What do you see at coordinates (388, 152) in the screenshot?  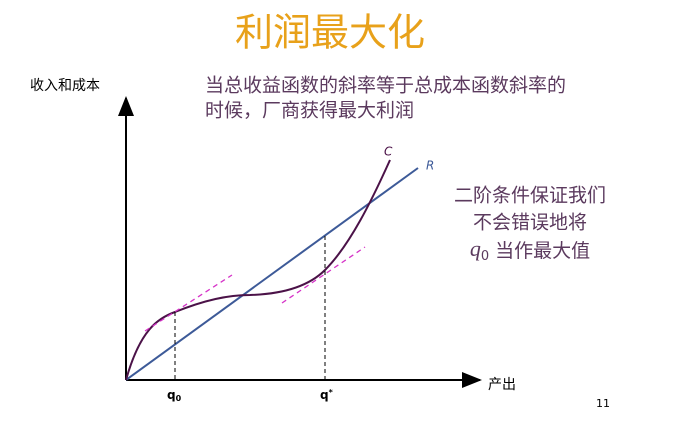 I see `curve-label: C` at bounding box center [388, 152].